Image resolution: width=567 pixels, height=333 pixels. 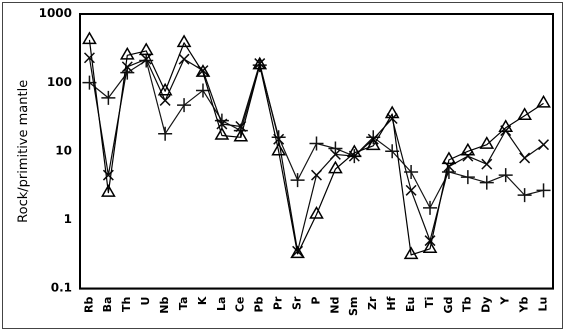 I want to click on x-tick-label: Tb, so click(x=467, y=304).